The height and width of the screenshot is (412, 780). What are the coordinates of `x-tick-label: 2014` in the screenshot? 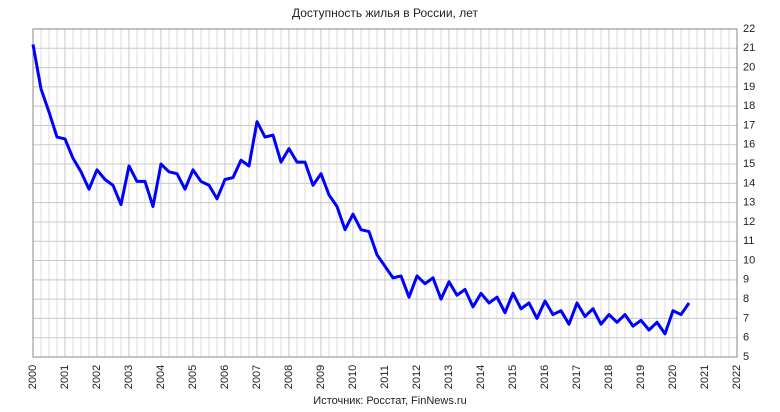 It's located at (481, 377).